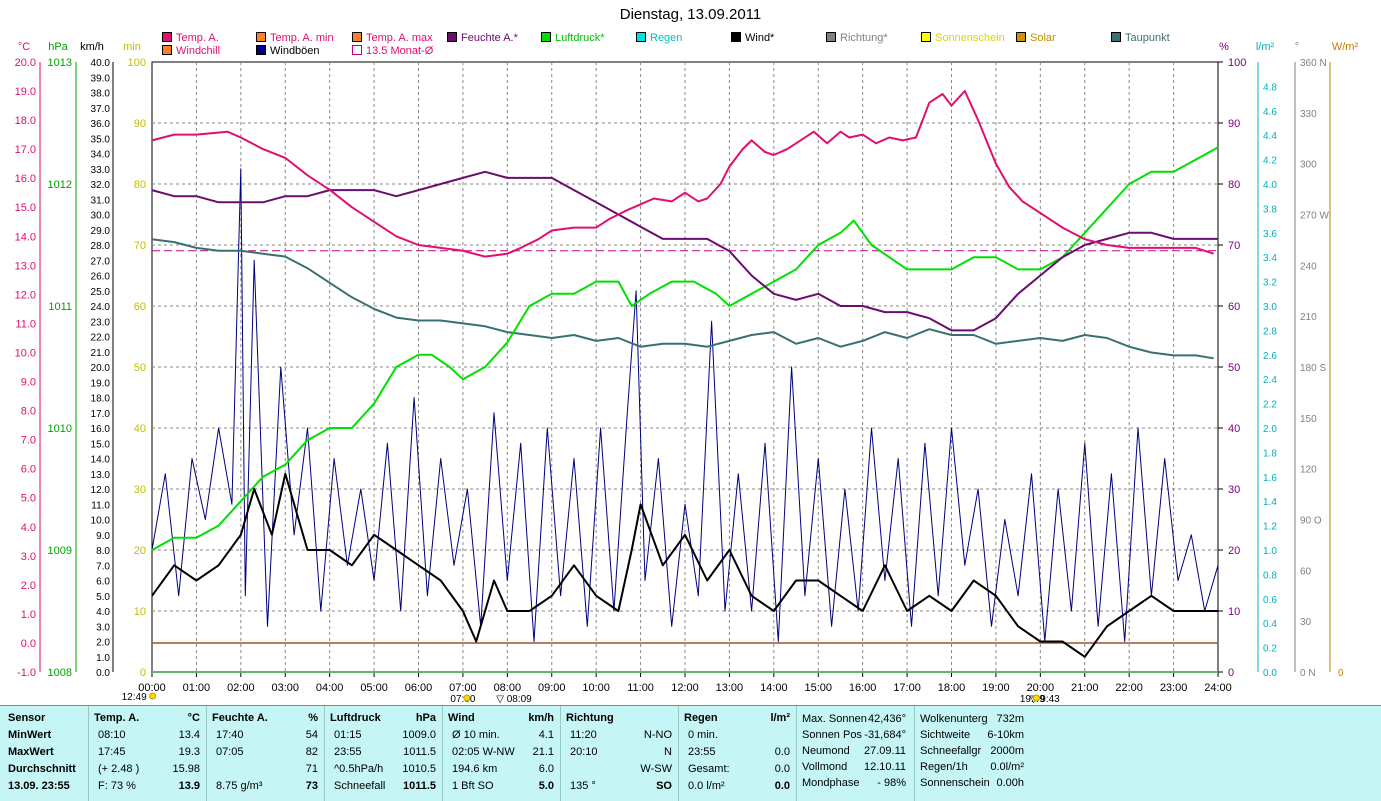 This screenshot has width=1381, height=801. Describe the element at coordinates (25, 237) in the screenshot. I see `axis-c-label: 14.0` at that location.